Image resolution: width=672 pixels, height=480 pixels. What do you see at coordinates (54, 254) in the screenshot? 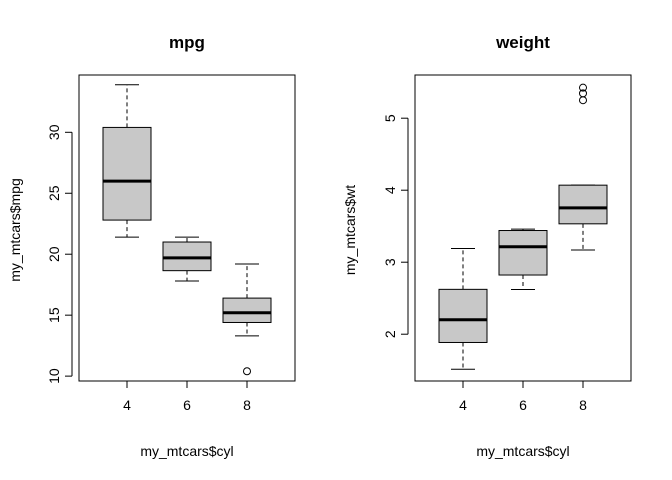
I see `y-tick-label: 20` at bounding box center [54, 254].